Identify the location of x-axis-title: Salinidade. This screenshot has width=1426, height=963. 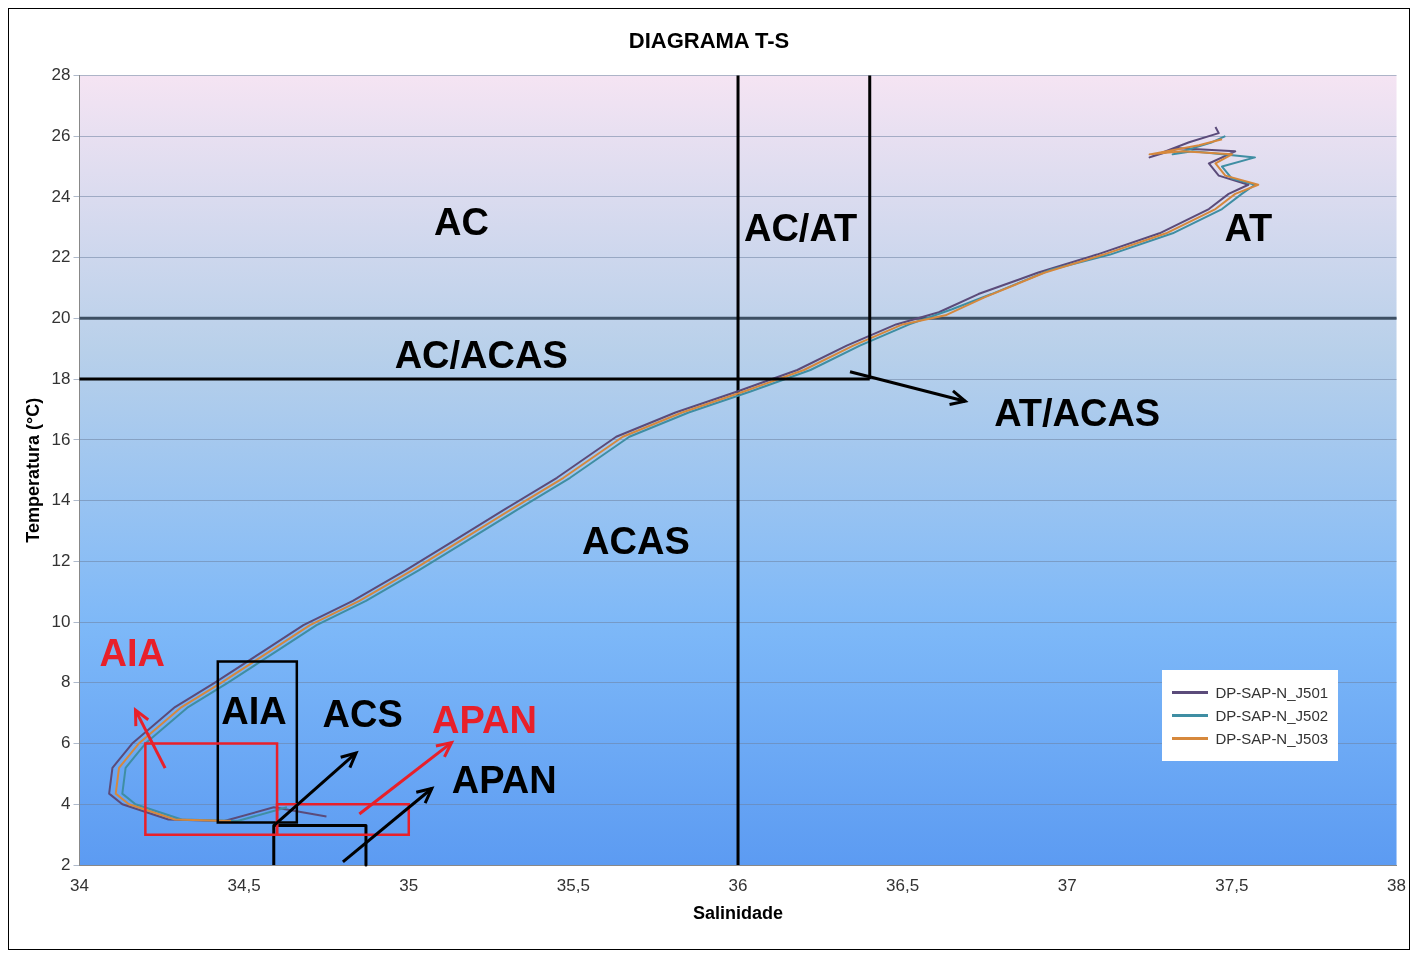
(738, 913).